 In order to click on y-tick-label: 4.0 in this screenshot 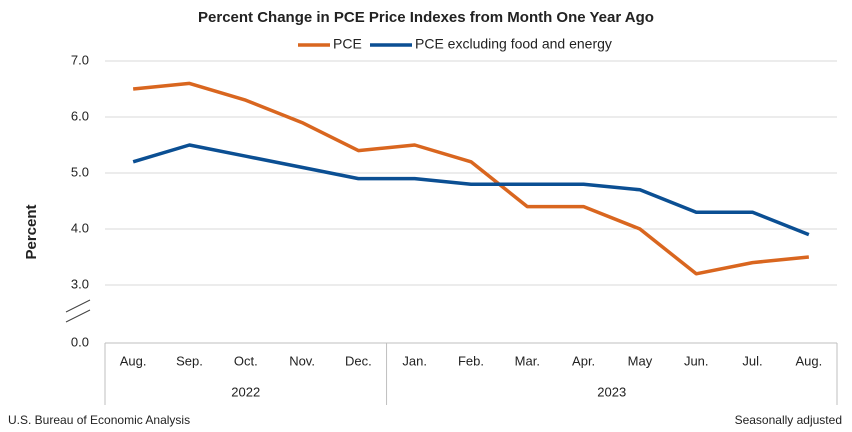, I will do `click(80, 227)`.